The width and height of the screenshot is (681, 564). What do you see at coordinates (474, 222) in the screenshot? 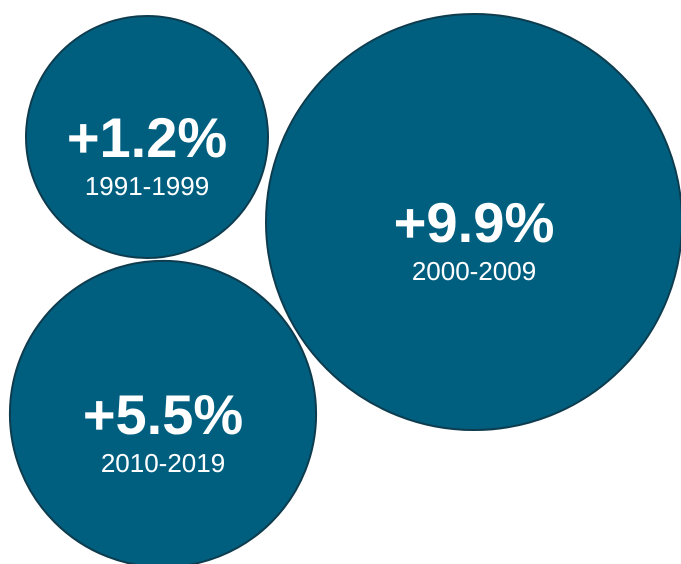
I see `data-label: +9.9%` at bounding box center [474, 222].